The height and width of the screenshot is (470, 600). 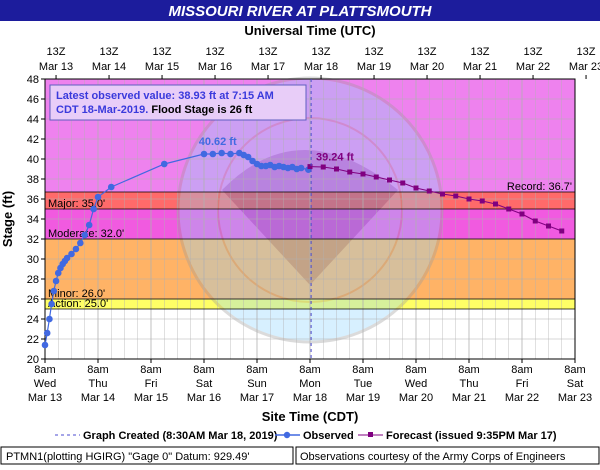 I want to click on bottom-tick-l2-7: Wed, so click(x=416, y=384).